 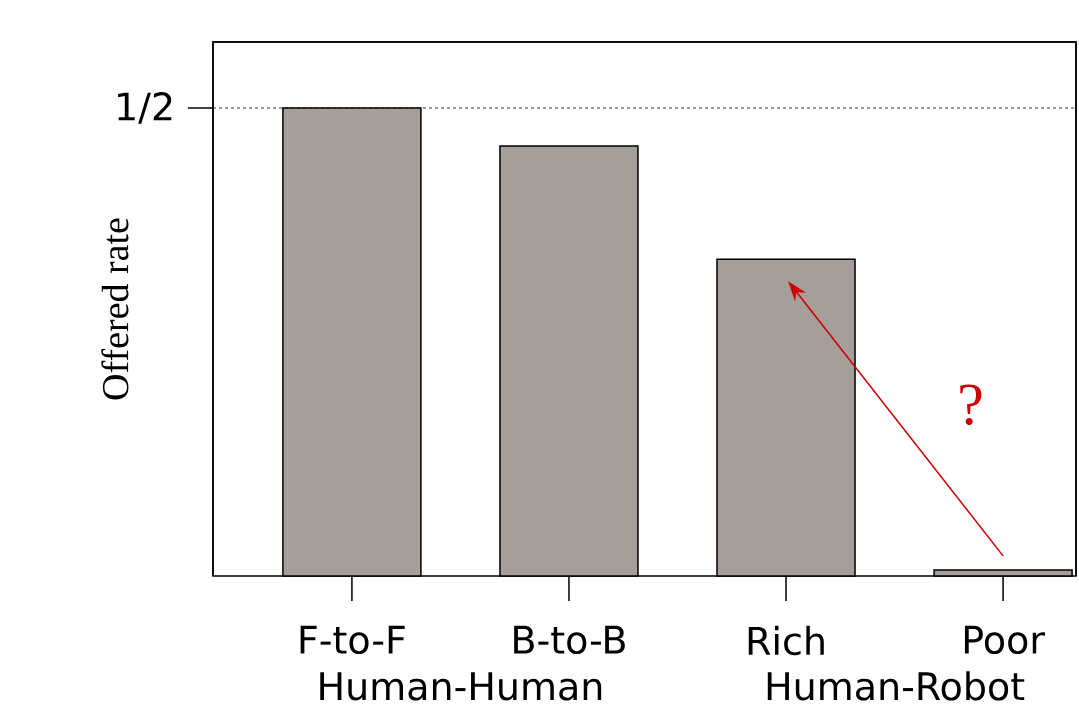 What do you see at coordinates (352, 640) in the screenshot?
I see `x-tick-label: F-to-F` at bounding box center [352, 640].